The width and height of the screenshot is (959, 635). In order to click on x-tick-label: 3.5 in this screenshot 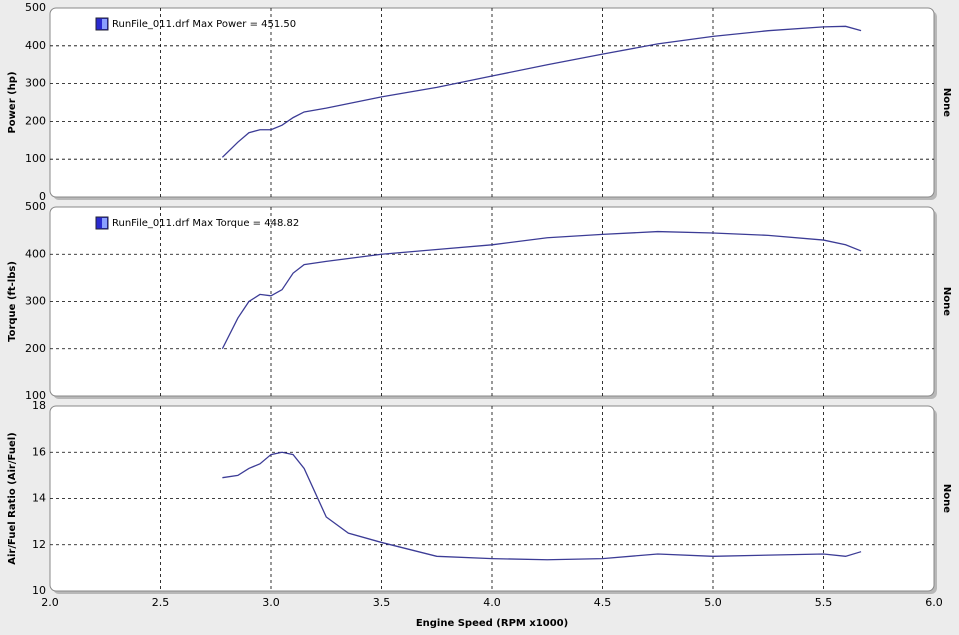, I will do `click(382, 602)`.